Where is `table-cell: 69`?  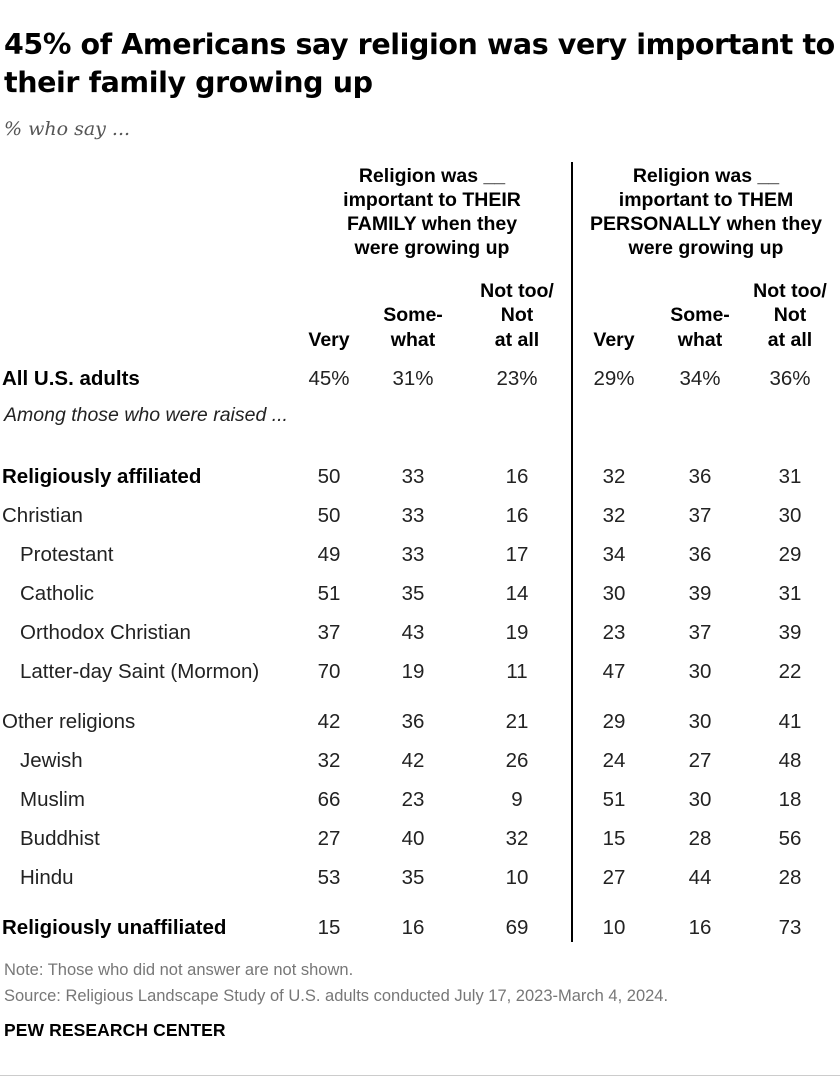
table-cell: 69 is located at coordinates (517, 927).